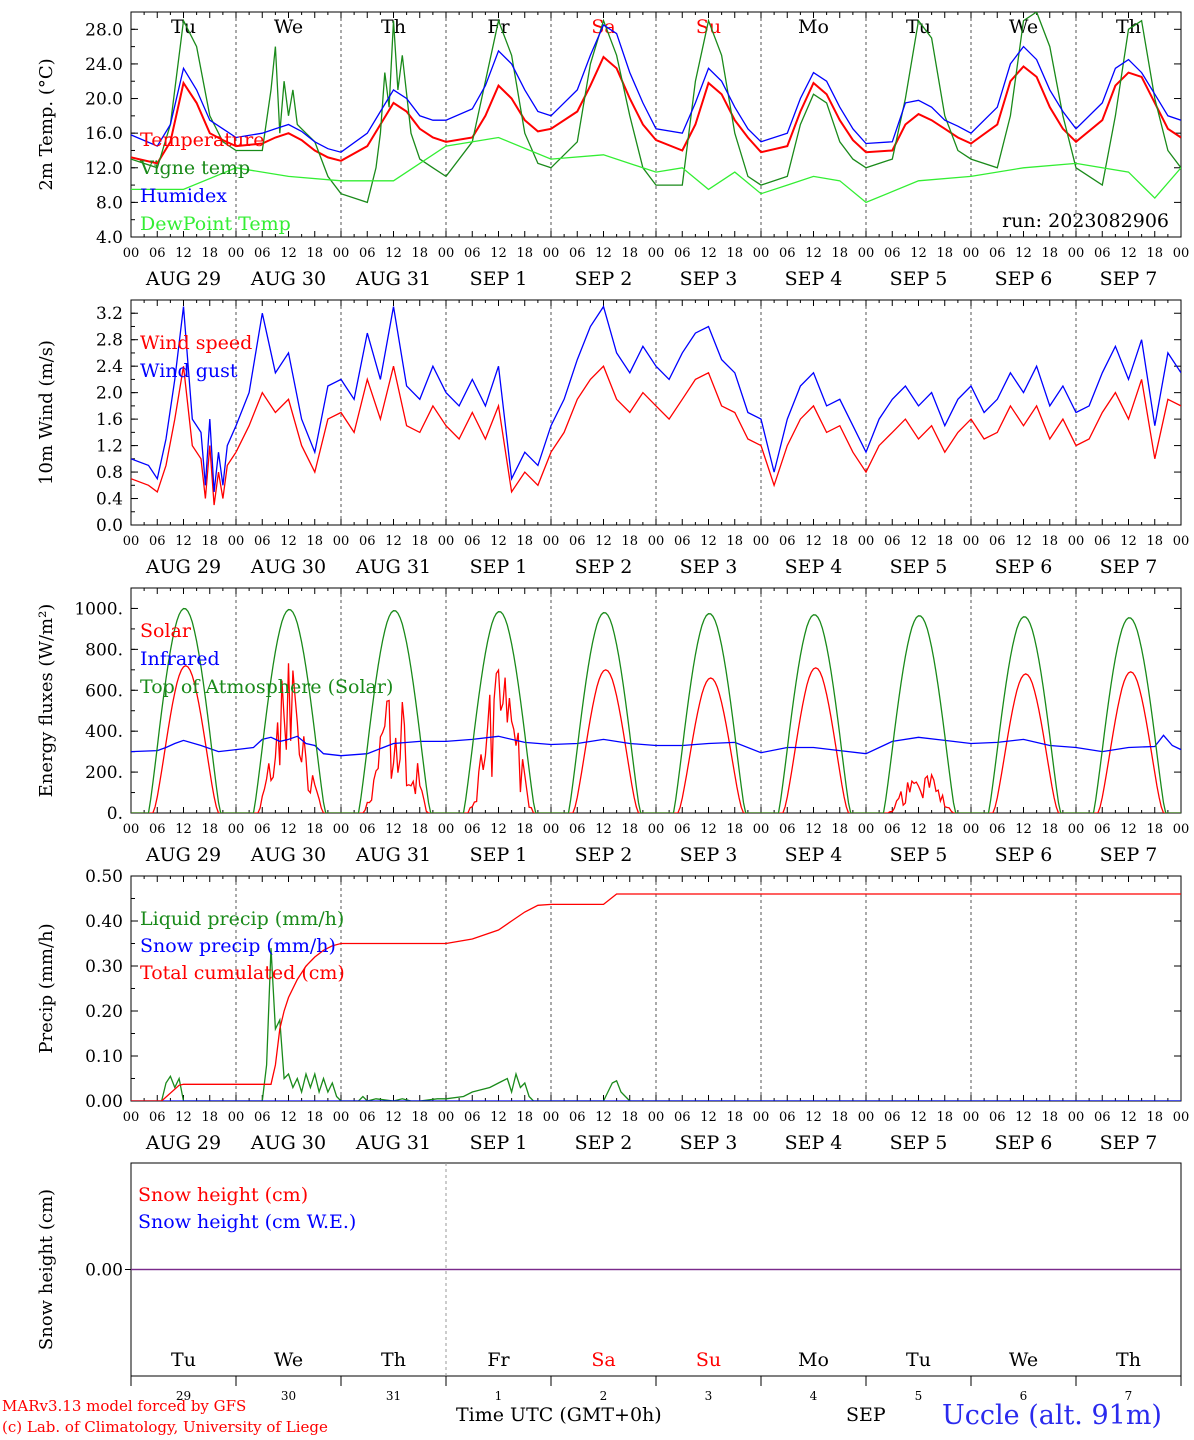 The height and width of the screenshot is (1440, 1194). I want to click on y-tick-label: 0.10, so click(104, 1057).